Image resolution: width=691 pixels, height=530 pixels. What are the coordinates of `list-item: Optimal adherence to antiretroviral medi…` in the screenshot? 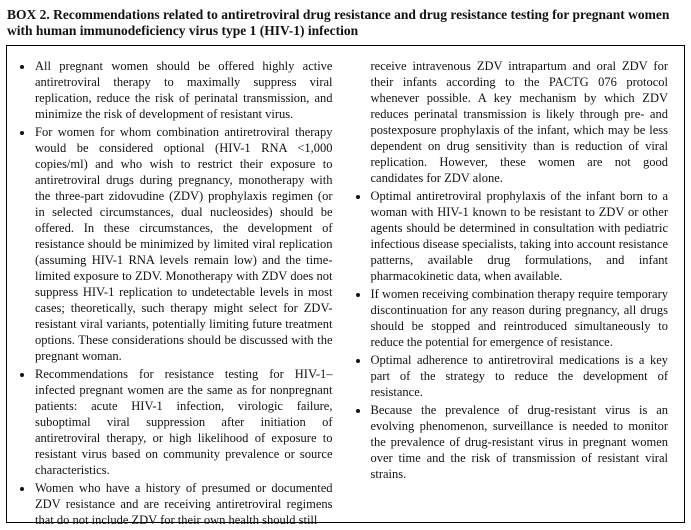 It's located at (519, 376).